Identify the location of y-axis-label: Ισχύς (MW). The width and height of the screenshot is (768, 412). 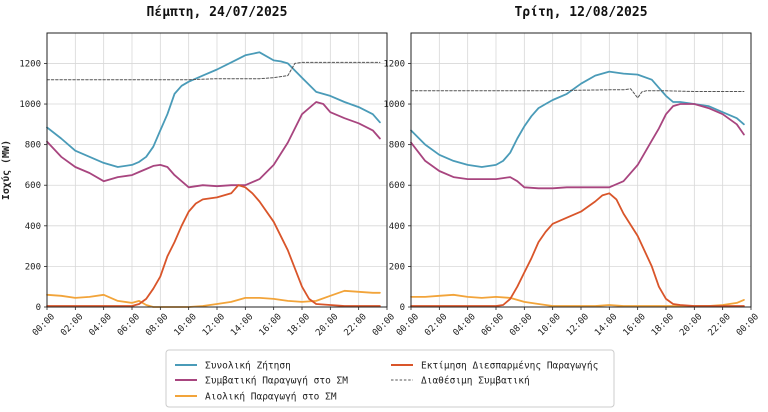
(6, 170).